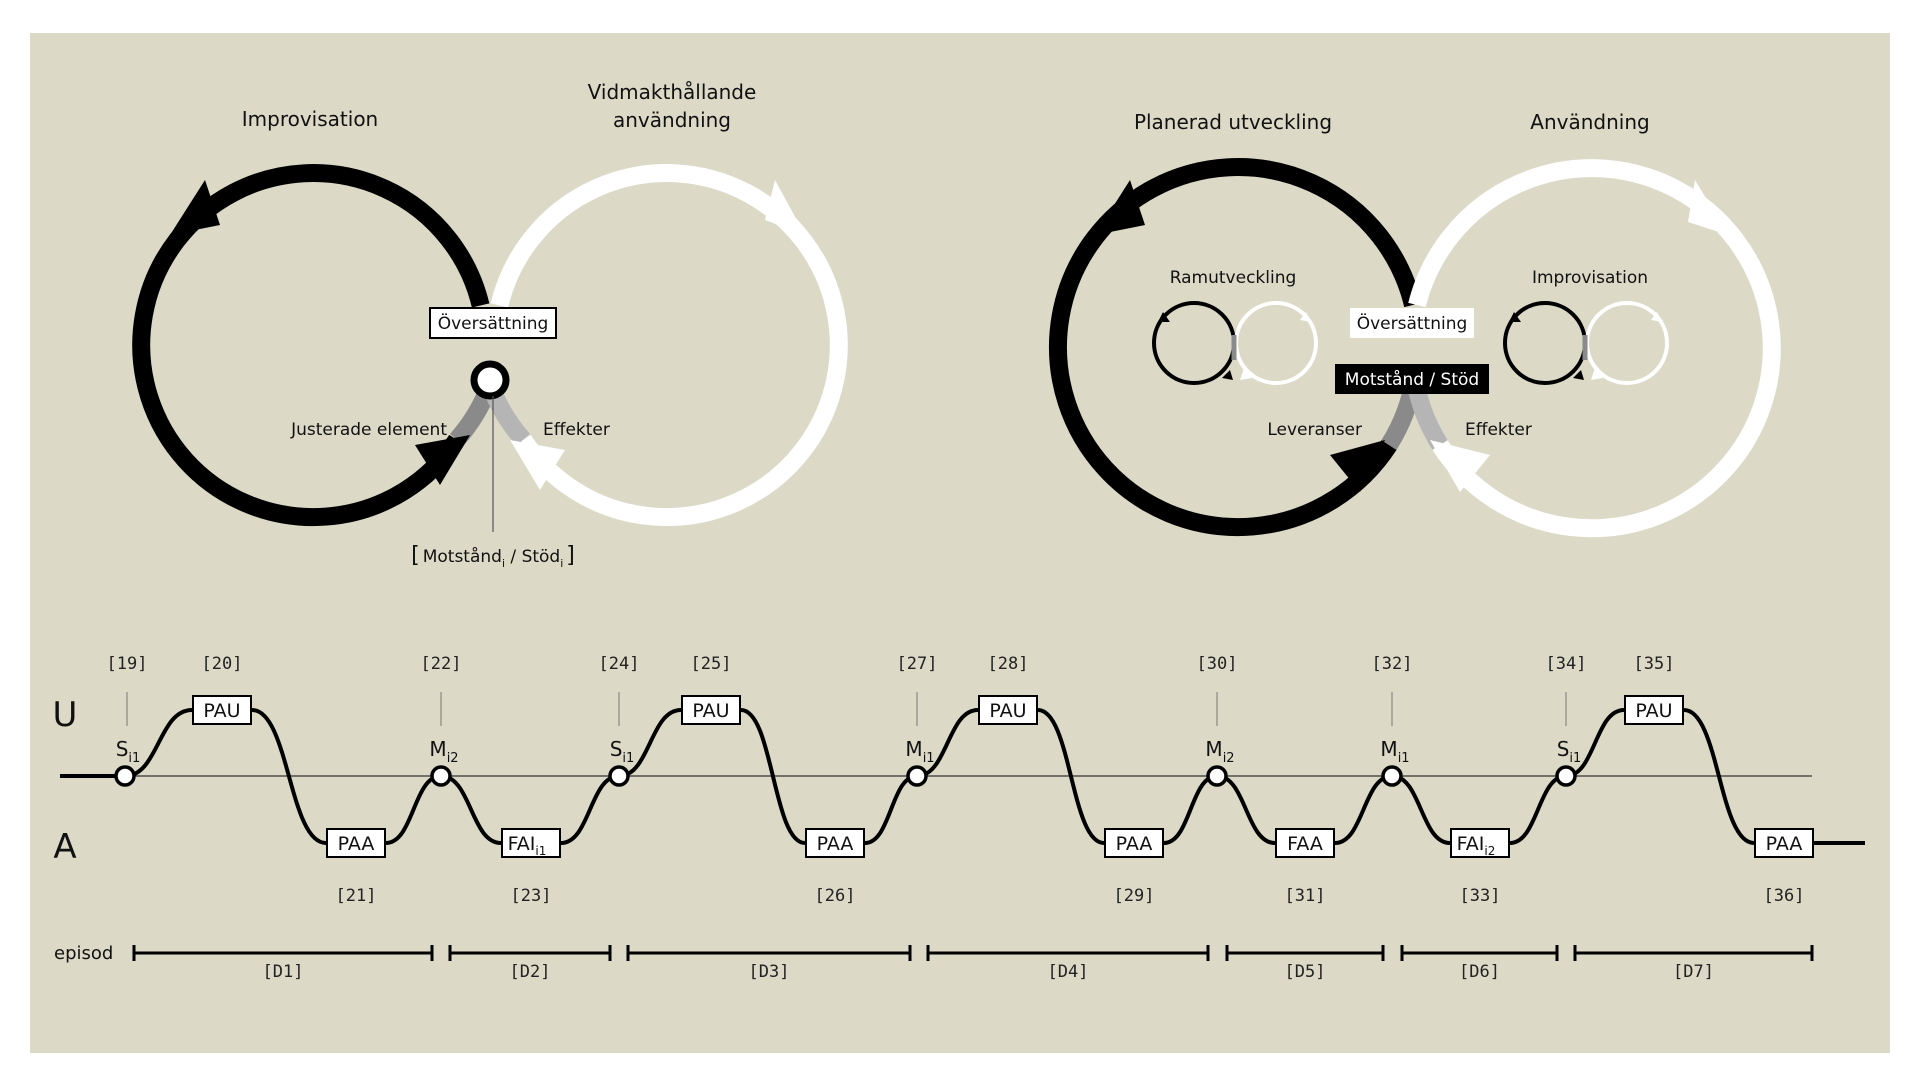 The width and height of the screenshot is (1920, 1080). Describe the element at coordinates (1590, 278) in the screenshot. I see `right-inner-right-label: Improvisation` at that location.